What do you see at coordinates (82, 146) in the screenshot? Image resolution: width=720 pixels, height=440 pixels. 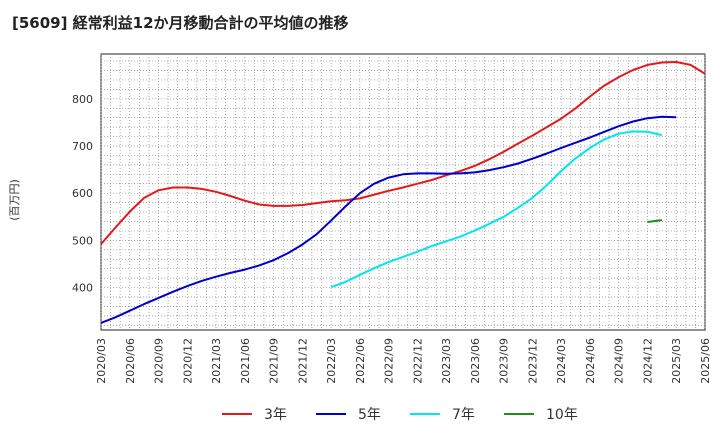 I see `y-tick-label: 700` at bounding box center [82, 146].